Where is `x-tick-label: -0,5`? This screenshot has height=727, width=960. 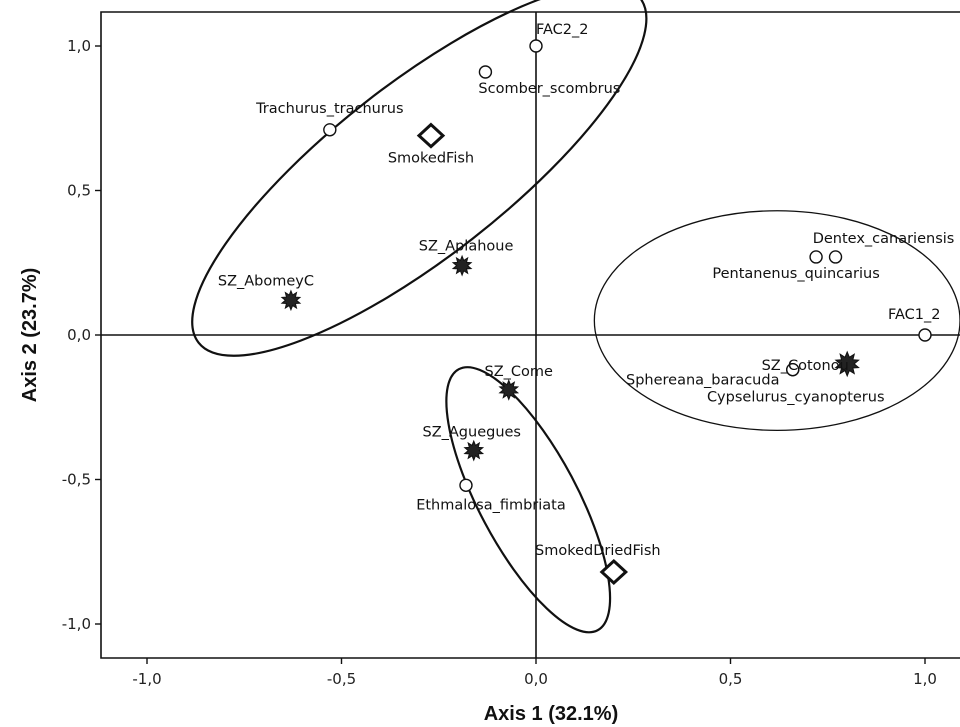
x-tick-label: -0,5 is located at coordinates (341, 679).